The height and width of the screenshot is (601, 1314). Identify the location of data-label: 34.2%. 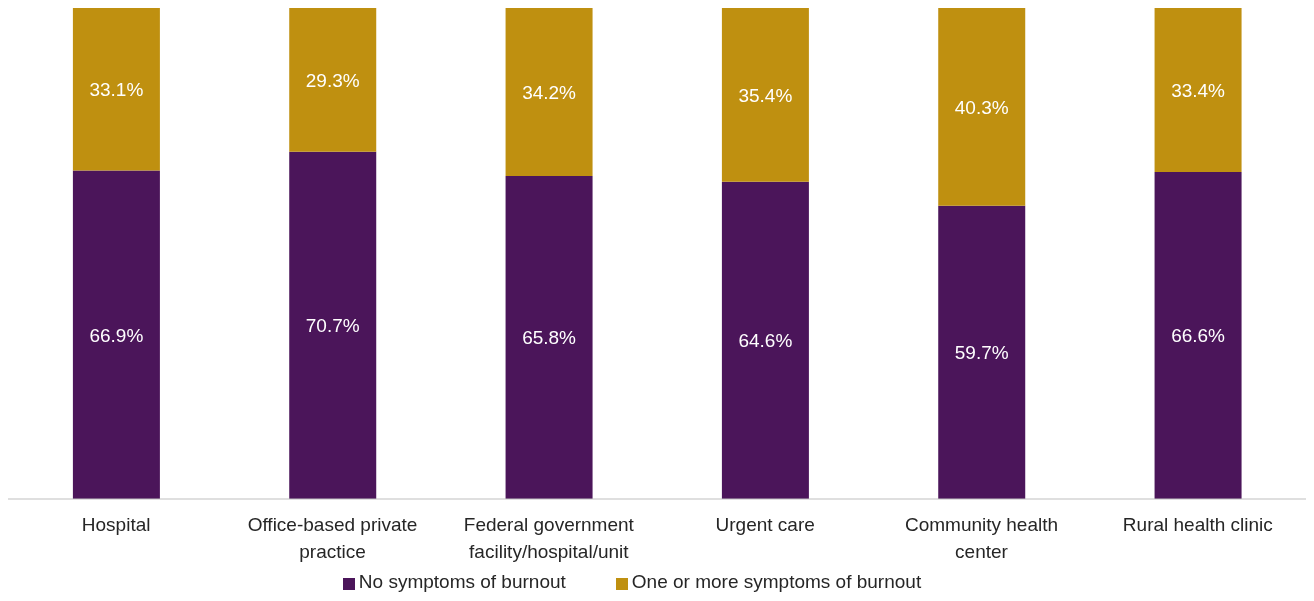
(549, 92).